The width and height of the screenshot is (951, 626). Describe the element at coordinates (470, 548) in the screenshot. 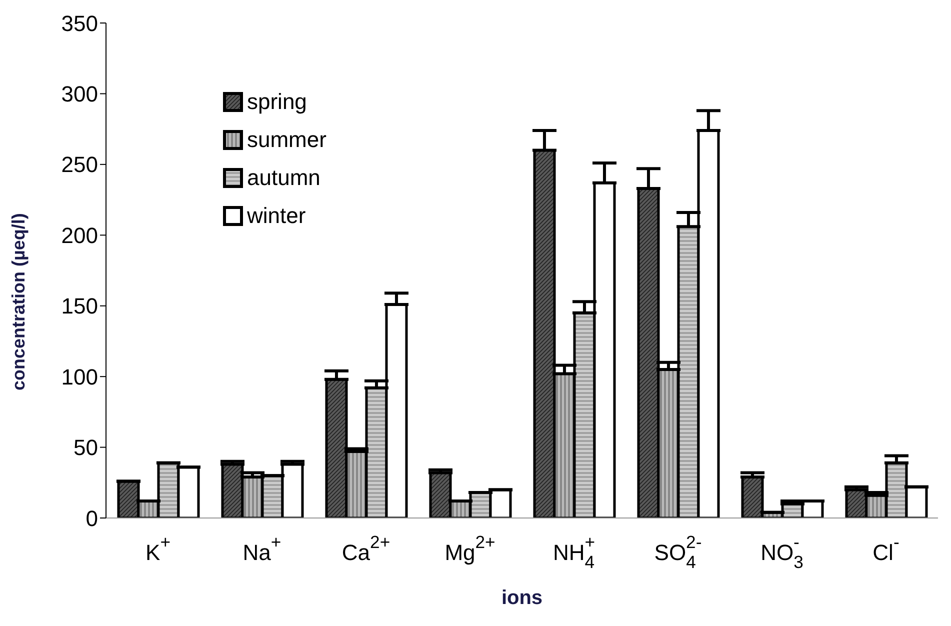

I see `x-tick-label: Mg$^{2+}$` at that location.